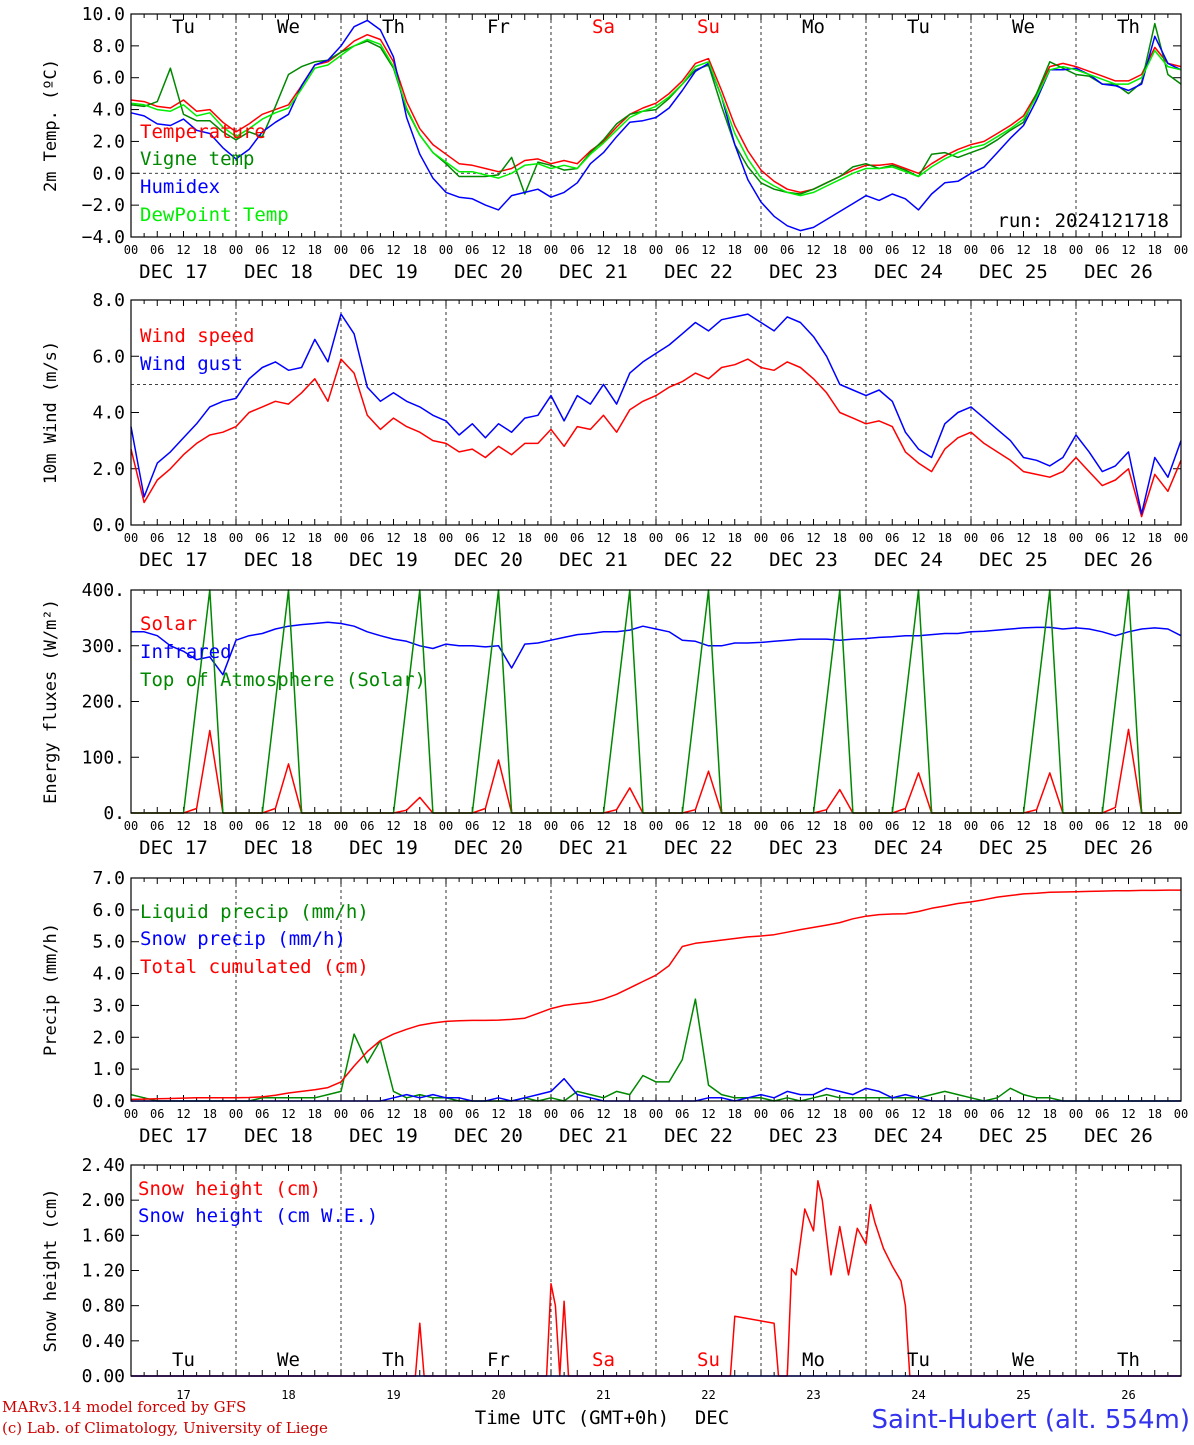 This screenshot has height=1445, width=1194. What do you see at coordinates (283, 680) in the screenshot?
I see `legend-energy-2: Top of Atmosphere (Solar)` at bounding box center [283, 680].